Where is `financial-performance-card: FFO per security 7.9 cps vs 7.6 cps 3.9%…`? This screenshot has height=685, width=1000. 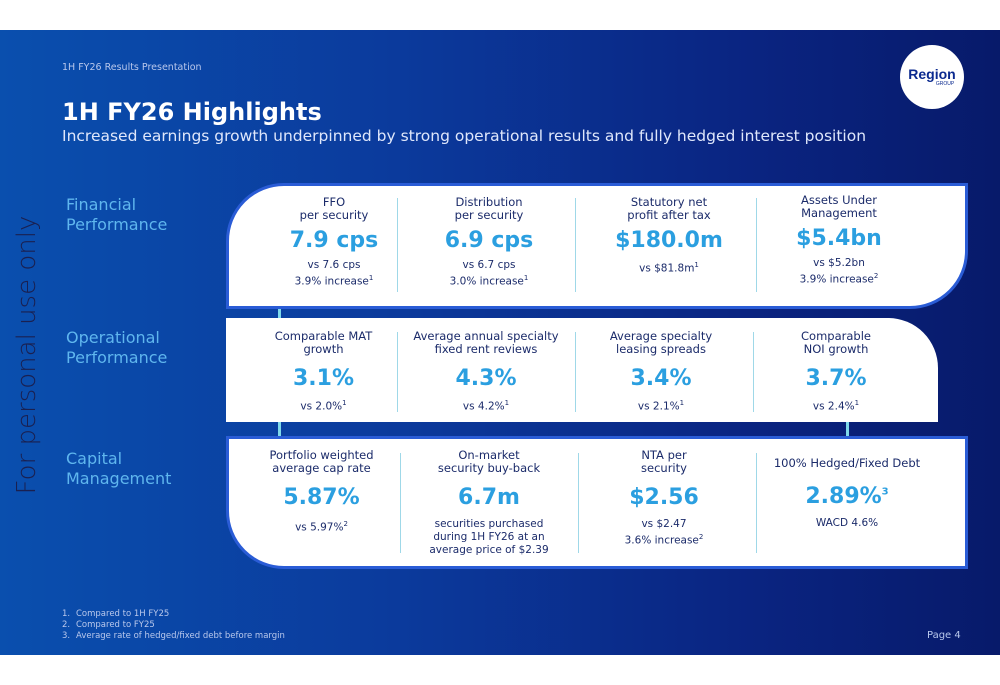
financial-performance-card: FFO per security 7.9 cps vs 7.6 cps 3.9%… is located at coordinates (597, 246).